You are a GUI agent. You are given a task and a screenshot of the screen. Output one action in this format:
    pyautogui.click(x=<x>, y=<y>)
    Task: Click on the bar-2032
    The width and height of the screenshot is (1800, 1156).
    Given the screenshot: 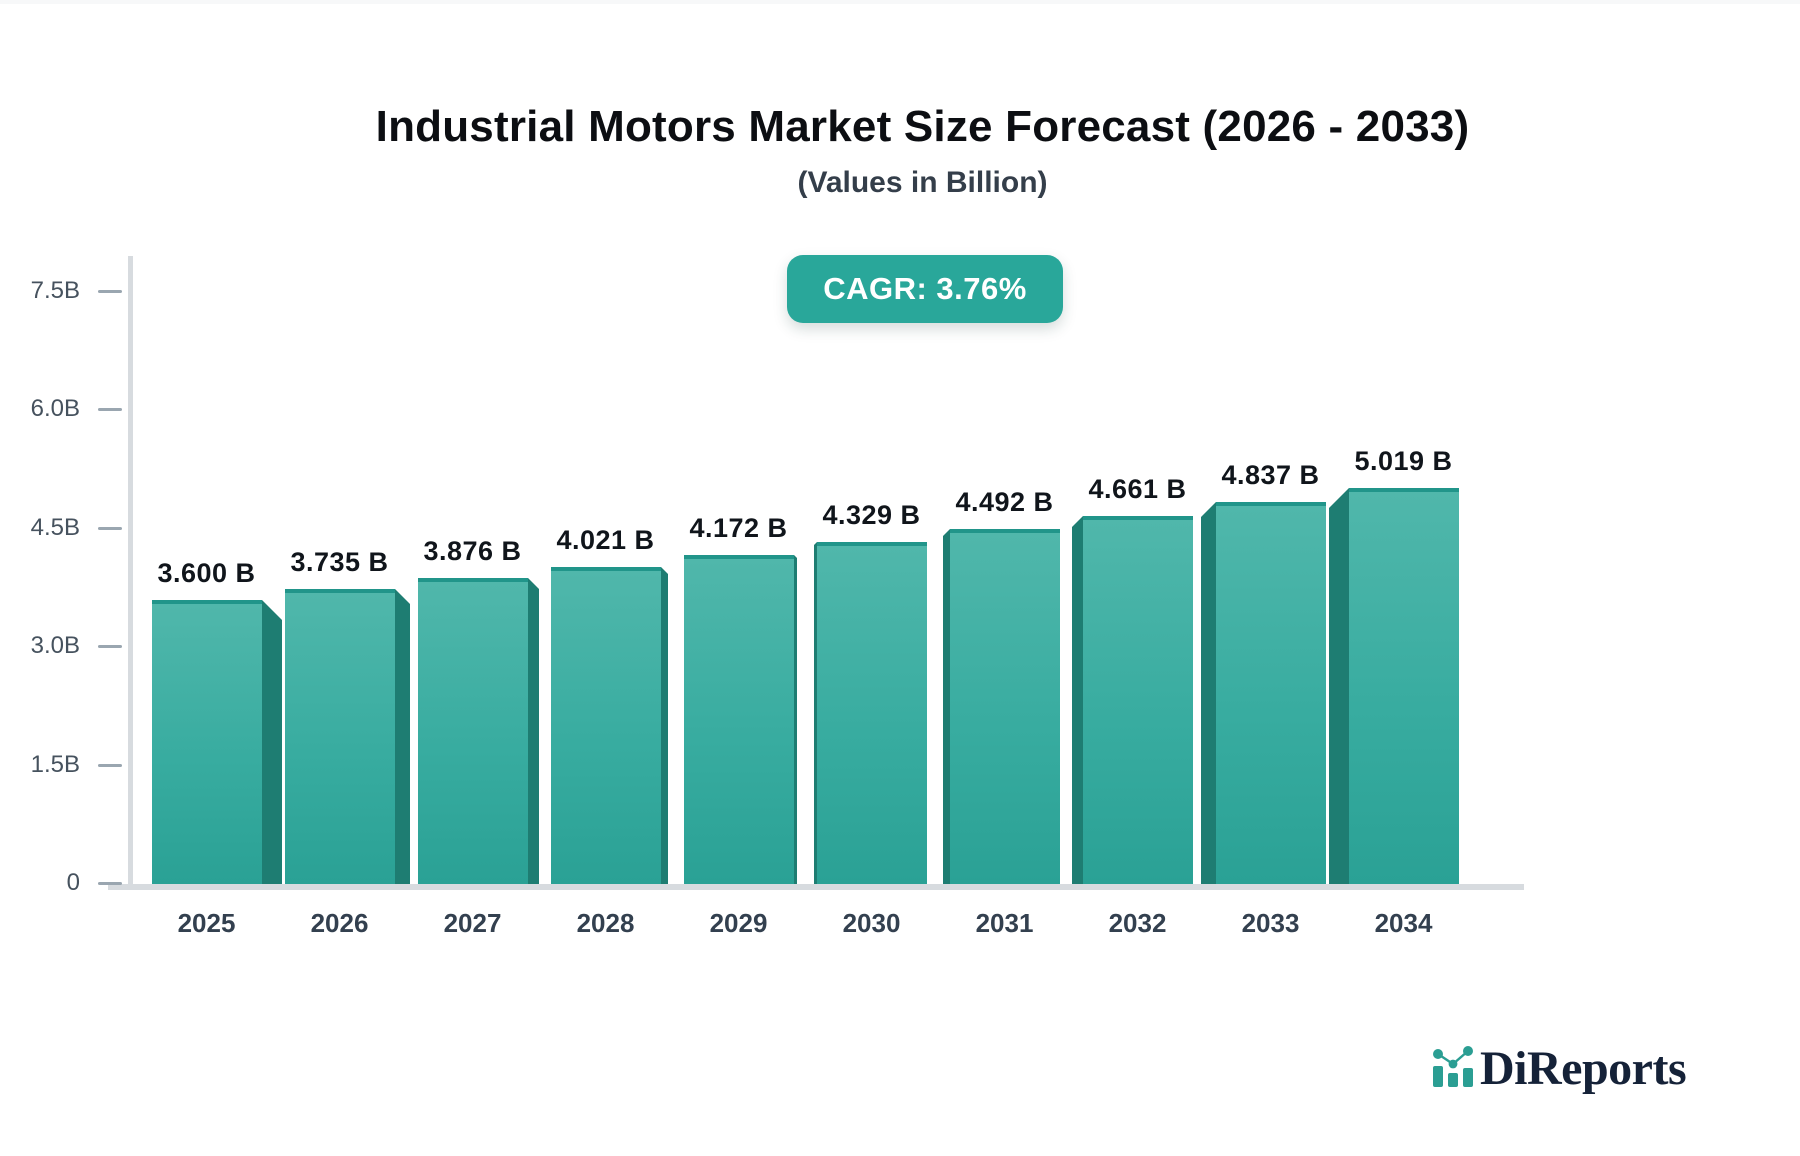 What is the action you would take?
    pyautogui.click(x=1138, y=700)
    